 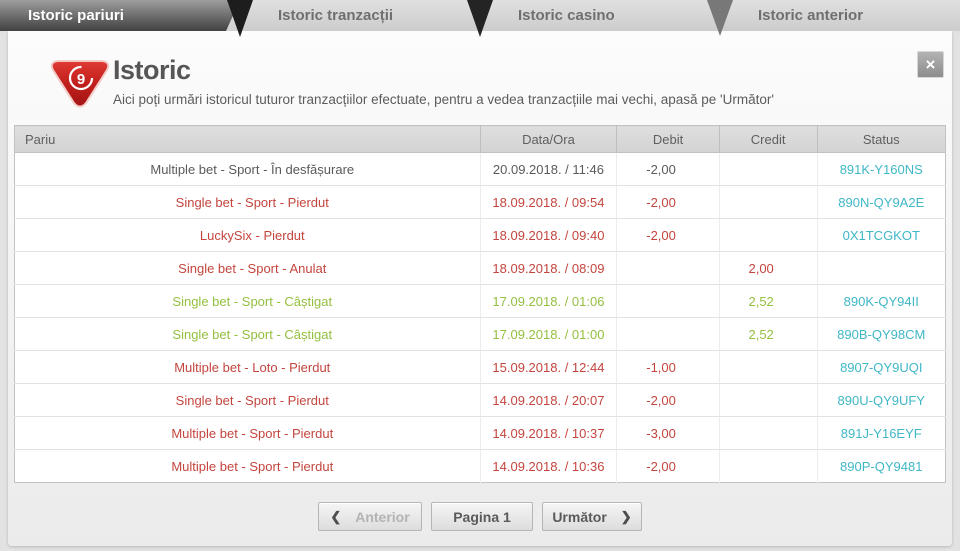 I want to click on current-page-label: Pagina 1, so click(x=482, y=516).